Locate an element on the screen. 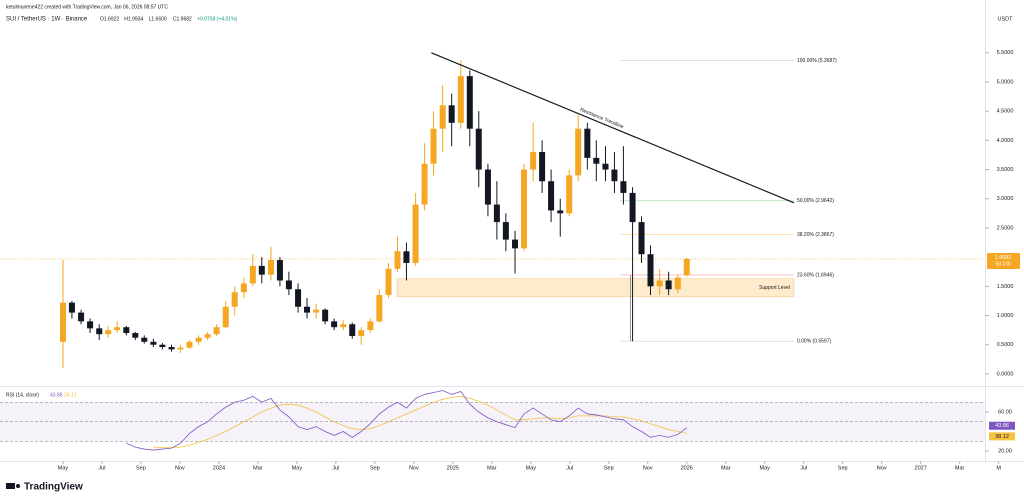  y-tick-label: 2.5000 is located at coordinates (1005, 228).